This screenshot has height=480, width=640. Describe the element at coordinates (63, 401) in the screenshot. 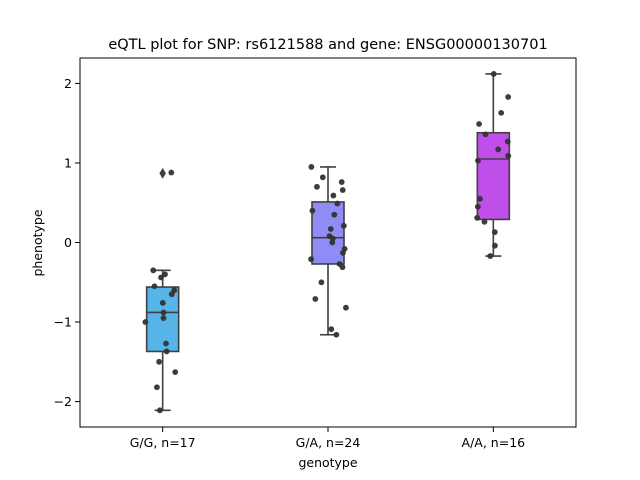

I see `y-tick-label: −2` at that location.